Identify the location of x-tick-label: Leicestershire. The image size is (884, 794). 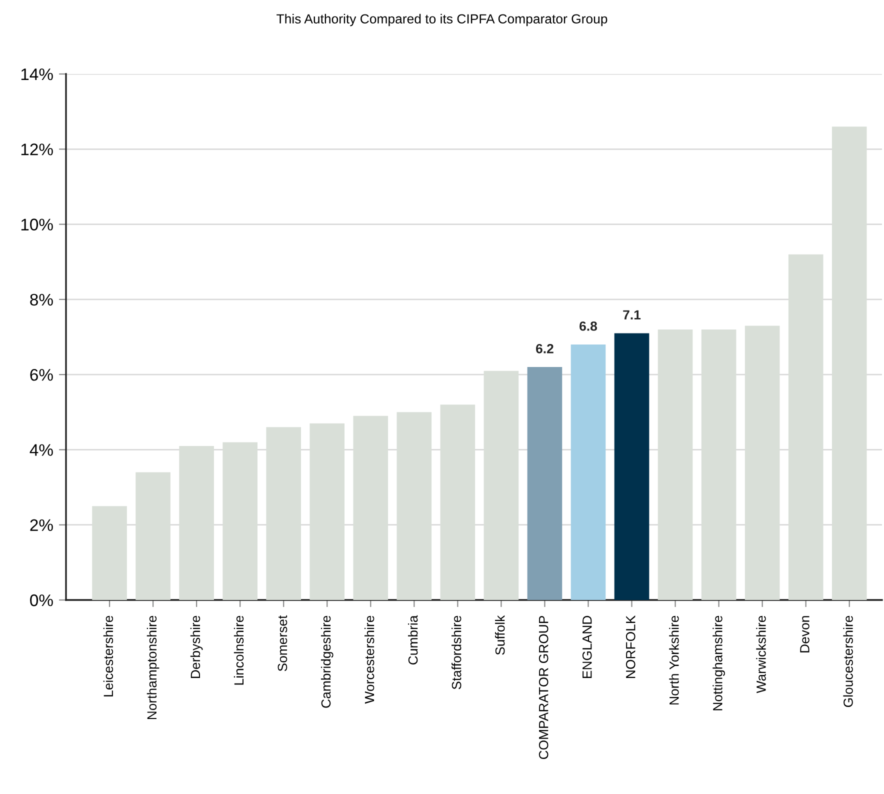
(108, 656).